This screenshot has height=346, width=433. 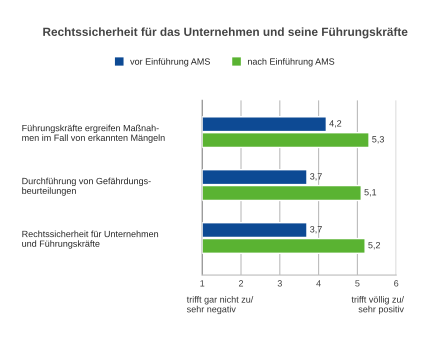 I want to click on text: trifft völlig zu/ sehr positiv, so click(x=378, y=305).